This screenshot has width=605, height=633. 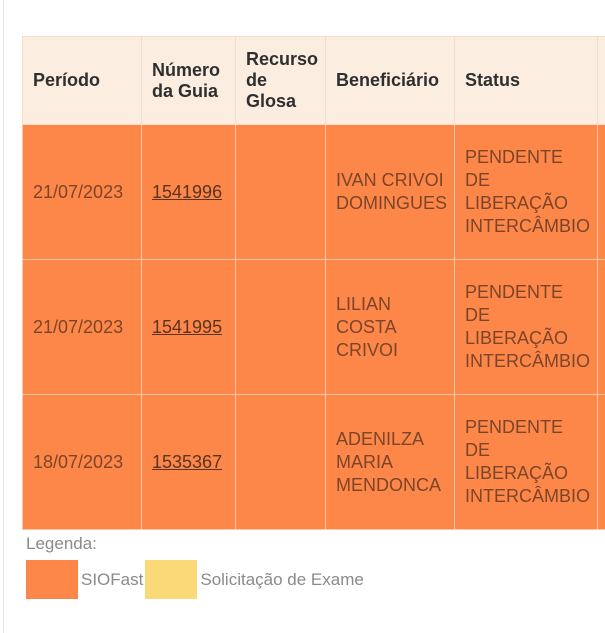 What do you see at coordinates (171, 579) in the screenshot?
I see `legend-swatch-exame` at bounding box center [171, 579].